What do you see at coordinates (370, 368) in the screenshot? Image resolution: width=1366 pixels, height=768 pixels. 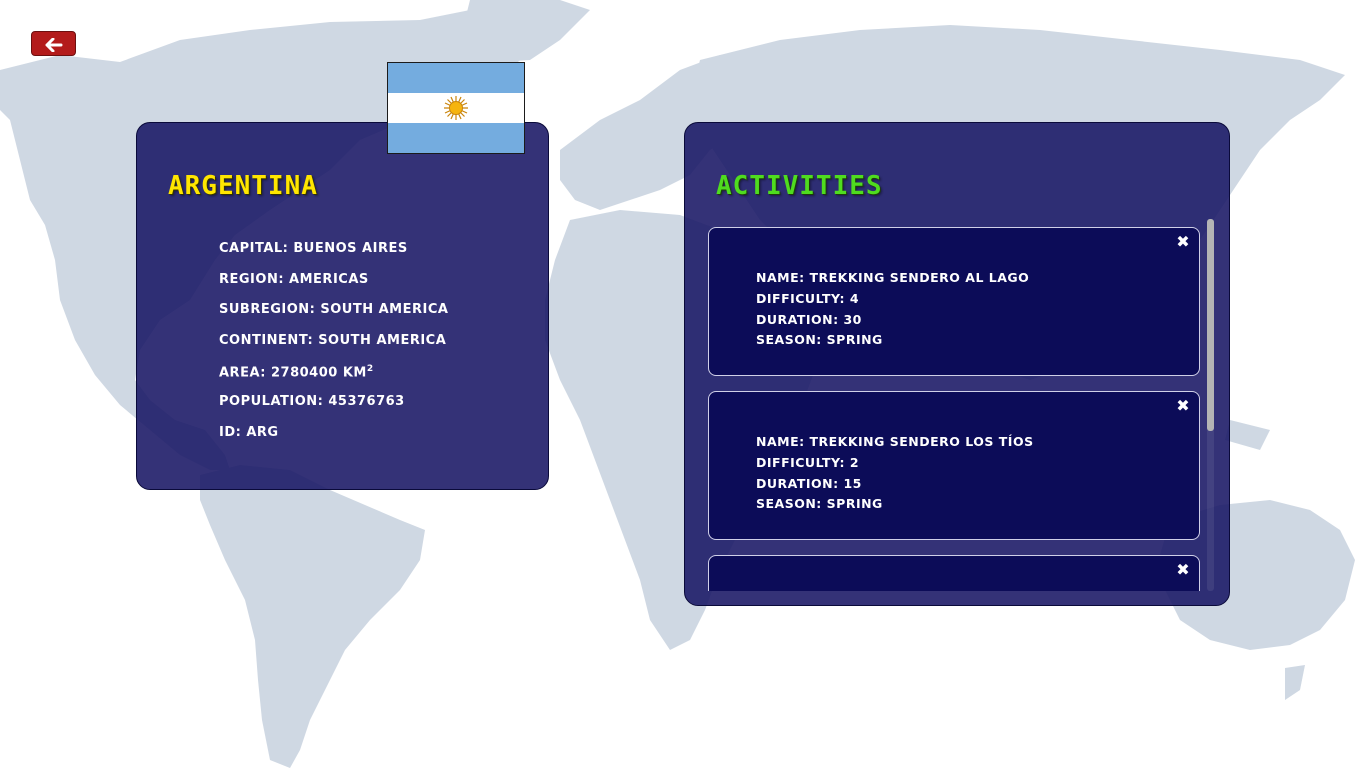 I see `area-unit-exponent: 2` at bounding box center [370, 368].